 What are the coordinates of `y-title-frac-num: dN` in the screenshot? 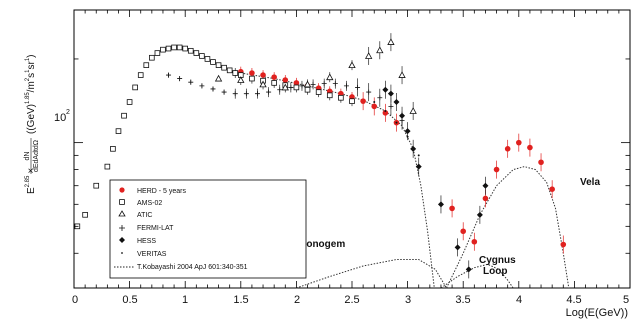 It's located at (27, 156).